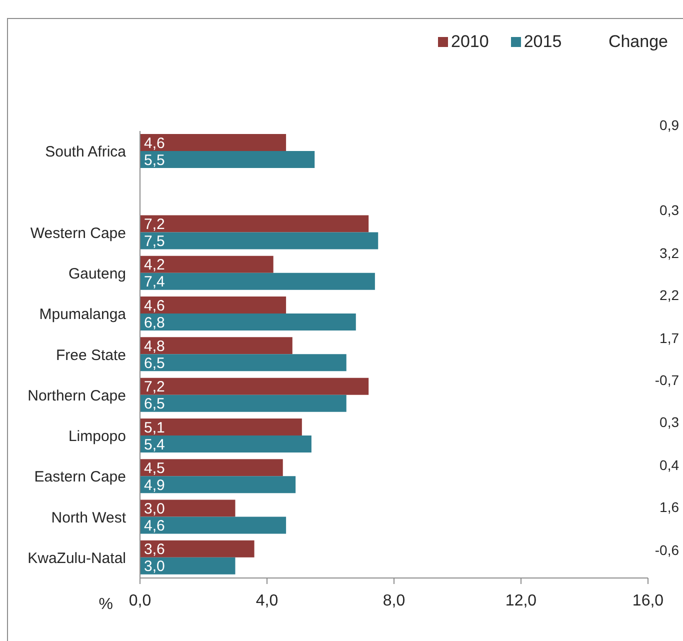  Describe the element at coordinates (669, 295) in the screenshot. I see `text: 2,2` at that location.